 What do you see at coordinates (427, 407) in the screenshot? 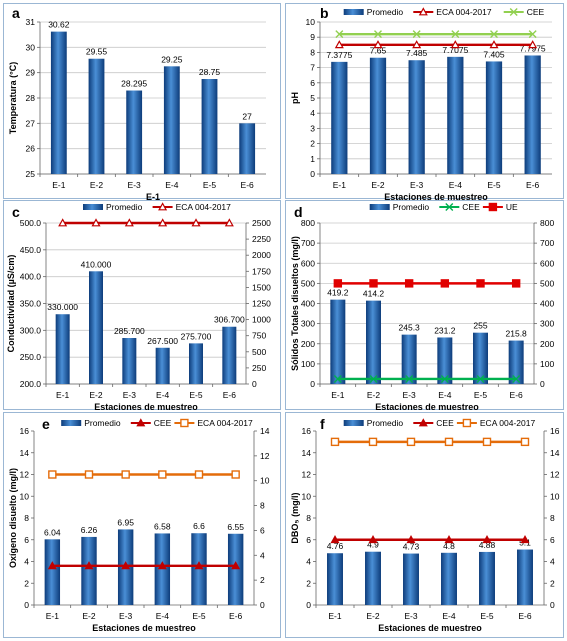
I see `x-axis-label: Estaciones de muestreo` at bounding box center [427, 407].